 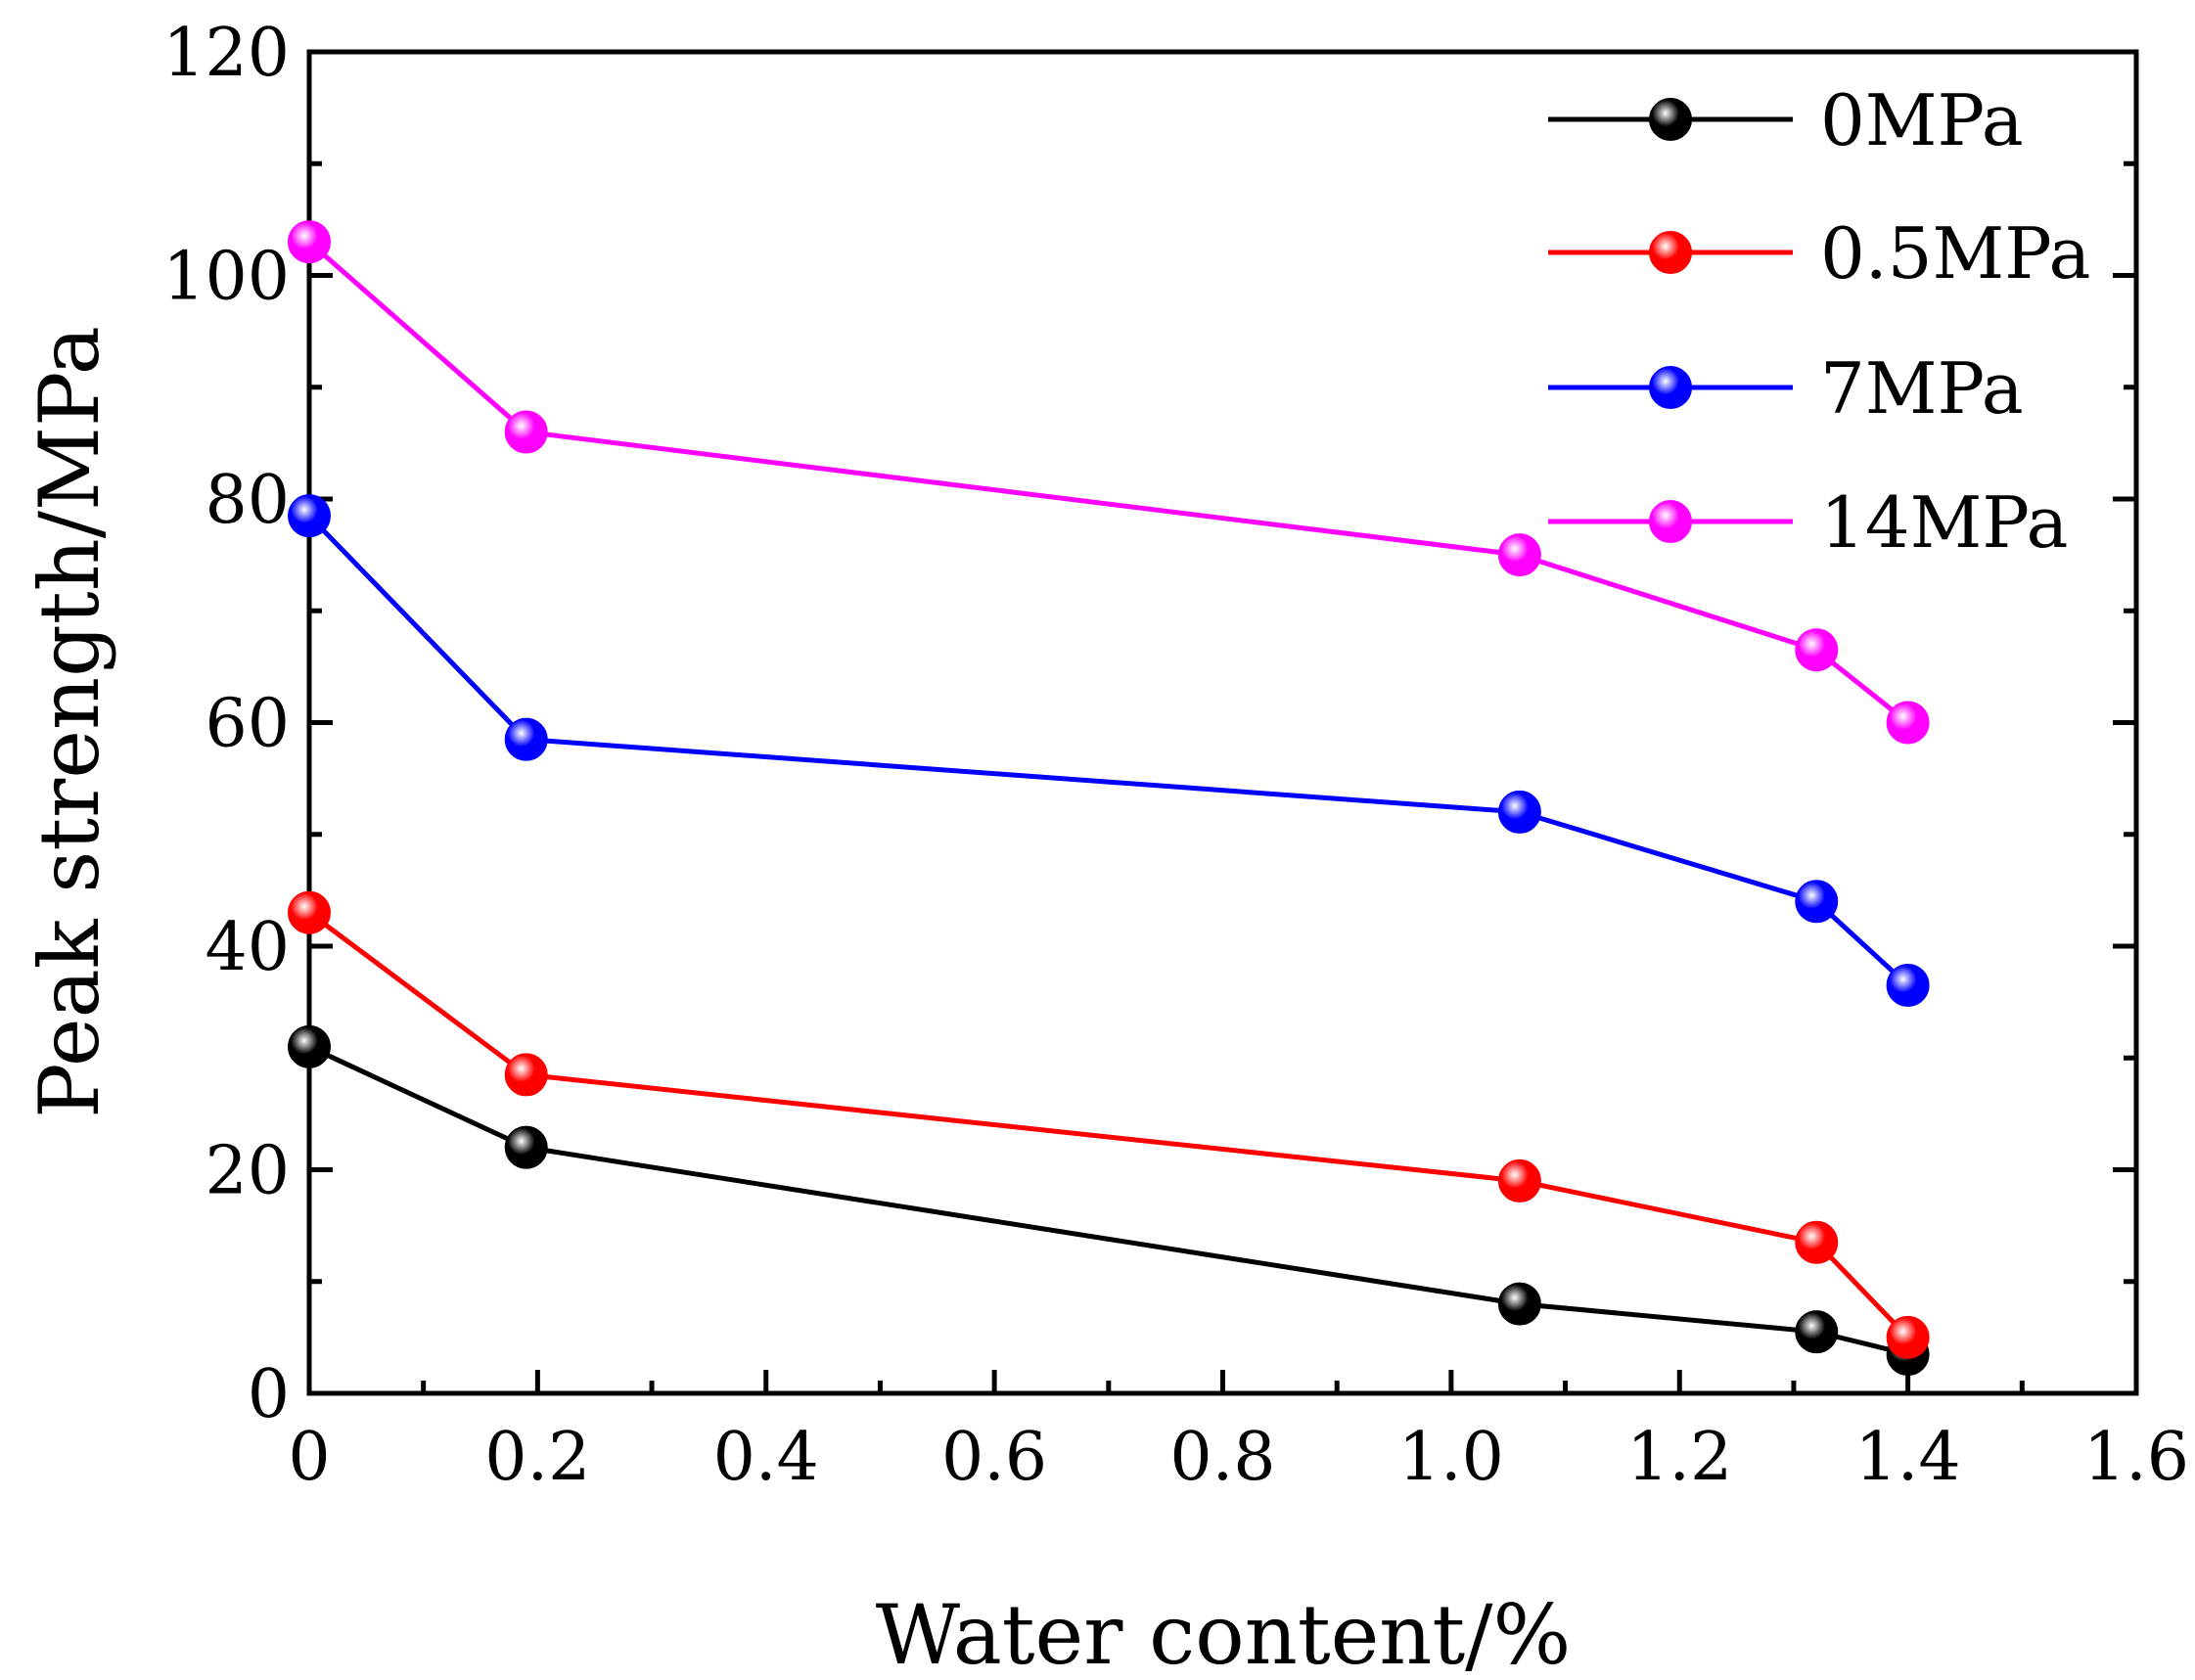 What do you see at coordinates (1819, 253) in the screenshot?
I see `legend-entry: 0.5MPa` at bounding box center [1819, 253].